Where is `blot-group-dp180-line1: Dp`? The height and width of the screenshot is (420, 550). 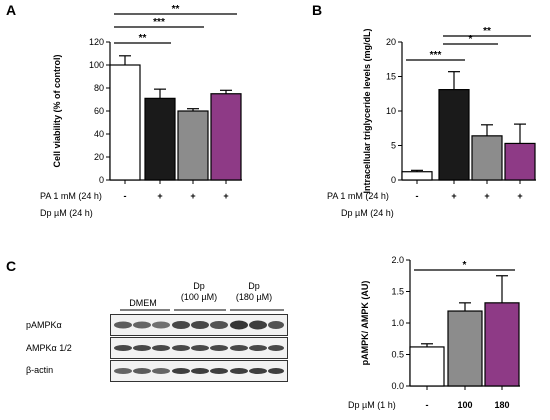
blot-group-dp180-line1: Dp is located at coordinates (254, 286).